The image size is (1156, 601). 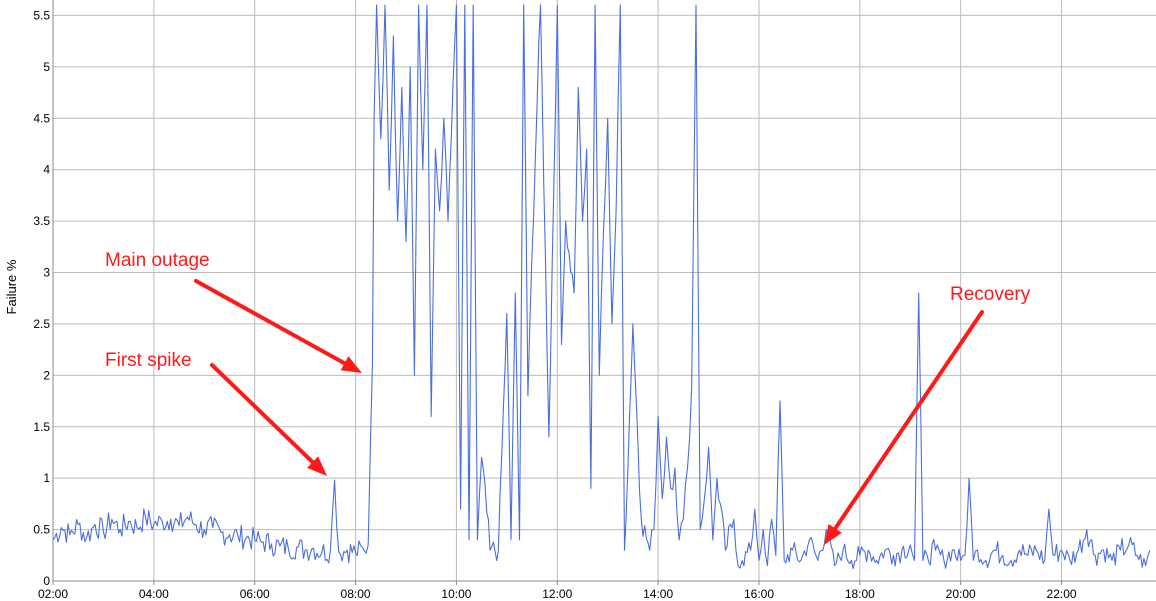 I want to click on y-tick-labels: 0 0.5 1 1.5 2 2.5 3 3.5 4 4.5 5 5.5, so click(x=41, y=298).